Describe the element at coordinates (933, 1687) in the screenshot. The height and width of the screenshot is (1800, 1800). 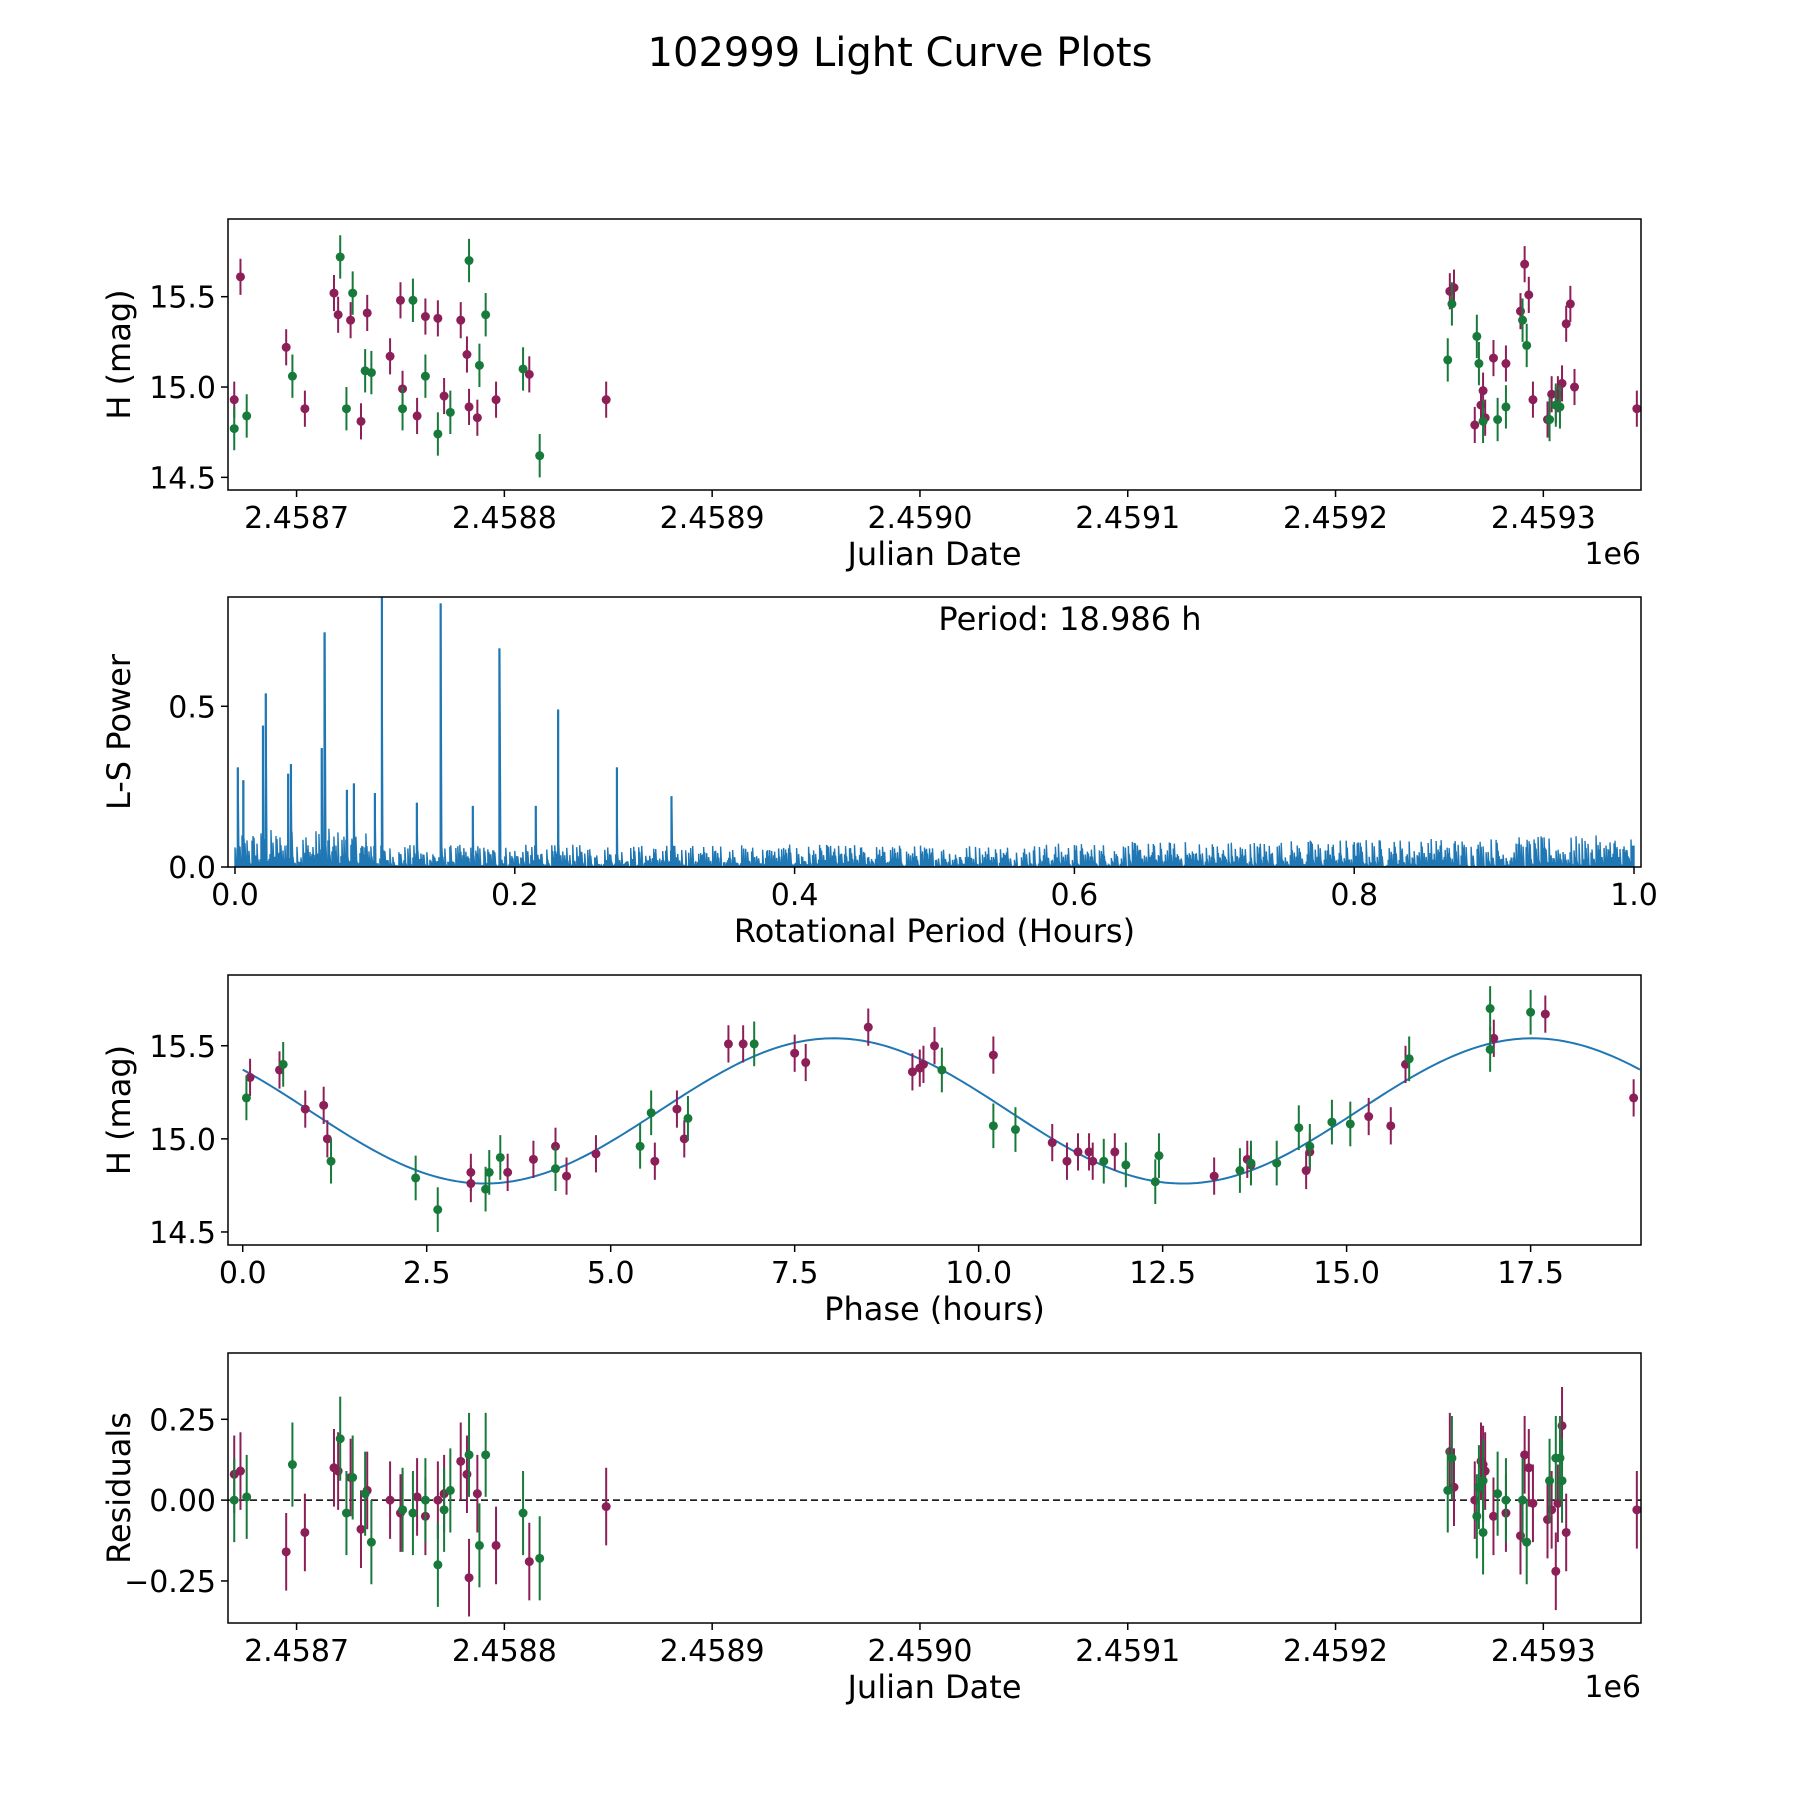
I see `x-axis-label: Julian Date` at that location.